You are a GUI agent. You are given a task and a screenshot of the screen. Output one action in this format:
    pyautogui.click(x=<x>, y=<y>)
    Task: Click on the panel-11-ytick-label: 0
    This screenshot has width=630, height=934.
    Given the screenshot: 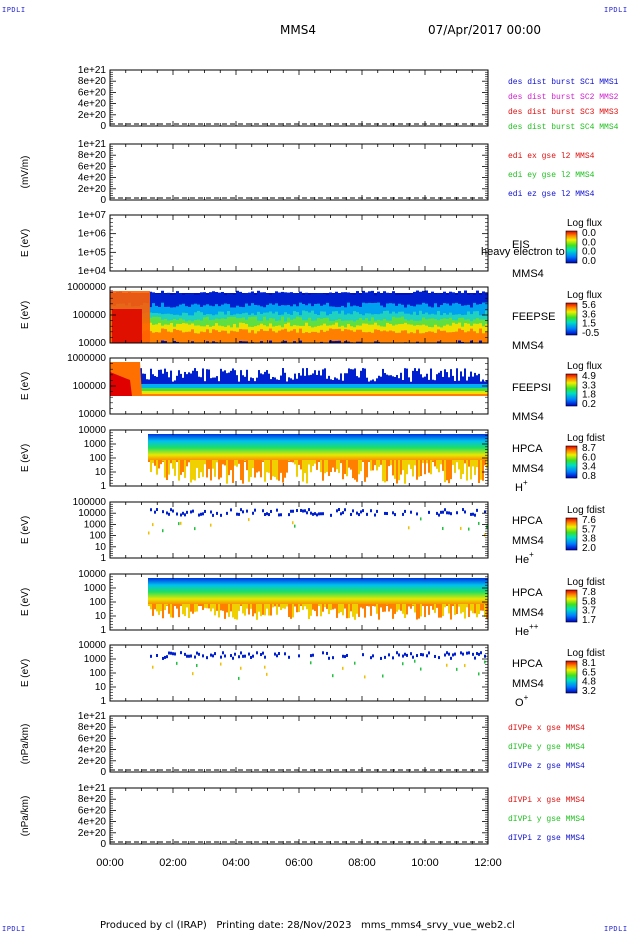 What is the action you would take?
    pyautogui.click(x=103, y=844)
    